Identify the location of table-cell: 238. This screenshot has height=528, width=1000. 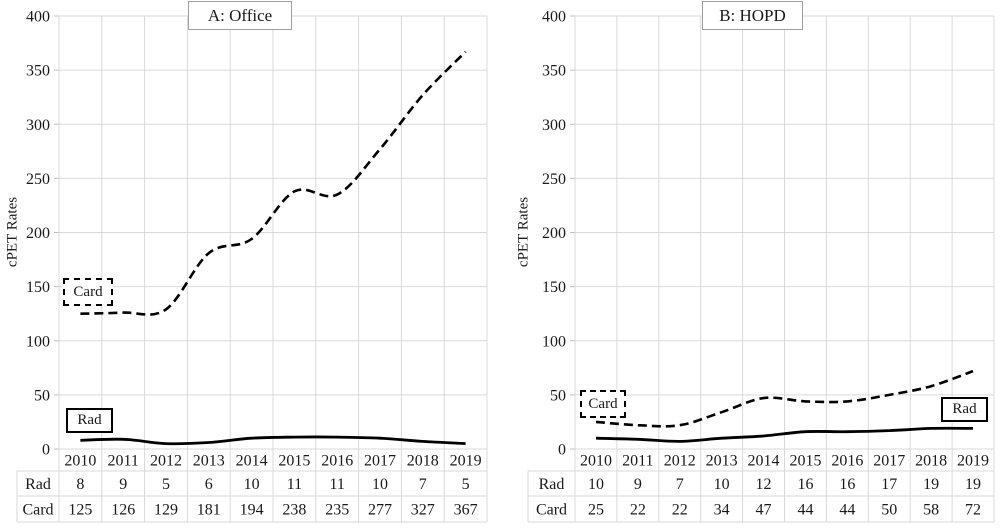
(294, 510).